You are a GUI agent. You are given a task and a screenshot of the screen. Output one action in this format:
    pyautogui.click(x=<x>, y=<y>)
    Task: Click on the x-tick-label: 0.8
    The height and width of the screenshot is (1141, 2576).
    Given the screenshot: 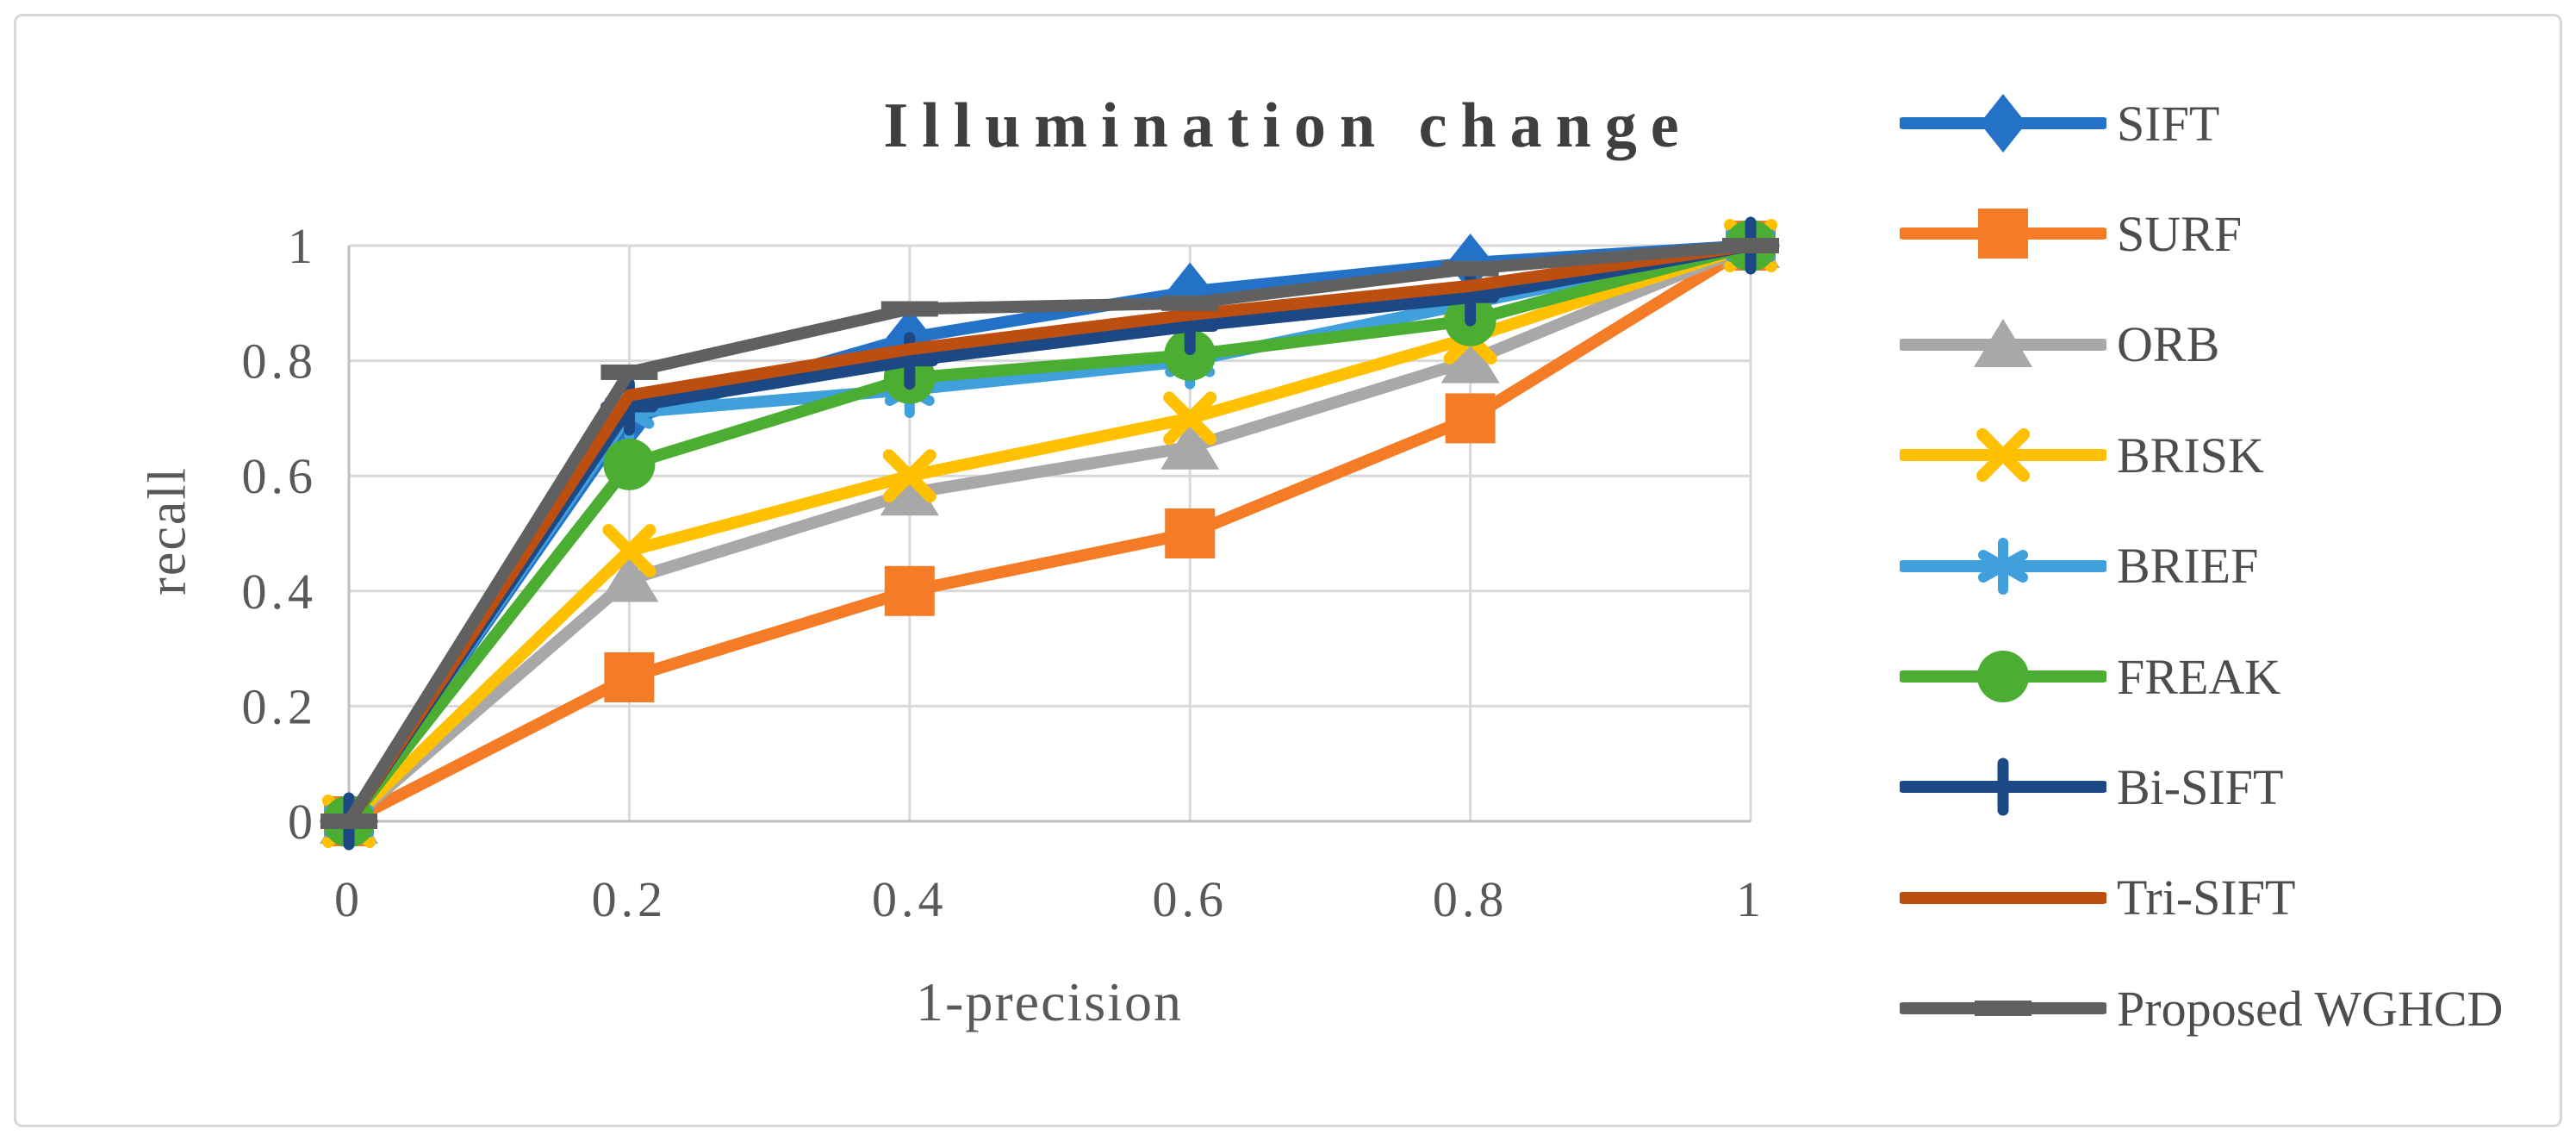 What is the action you would take?
    pyautogui.click(x=1471, y=899)
    